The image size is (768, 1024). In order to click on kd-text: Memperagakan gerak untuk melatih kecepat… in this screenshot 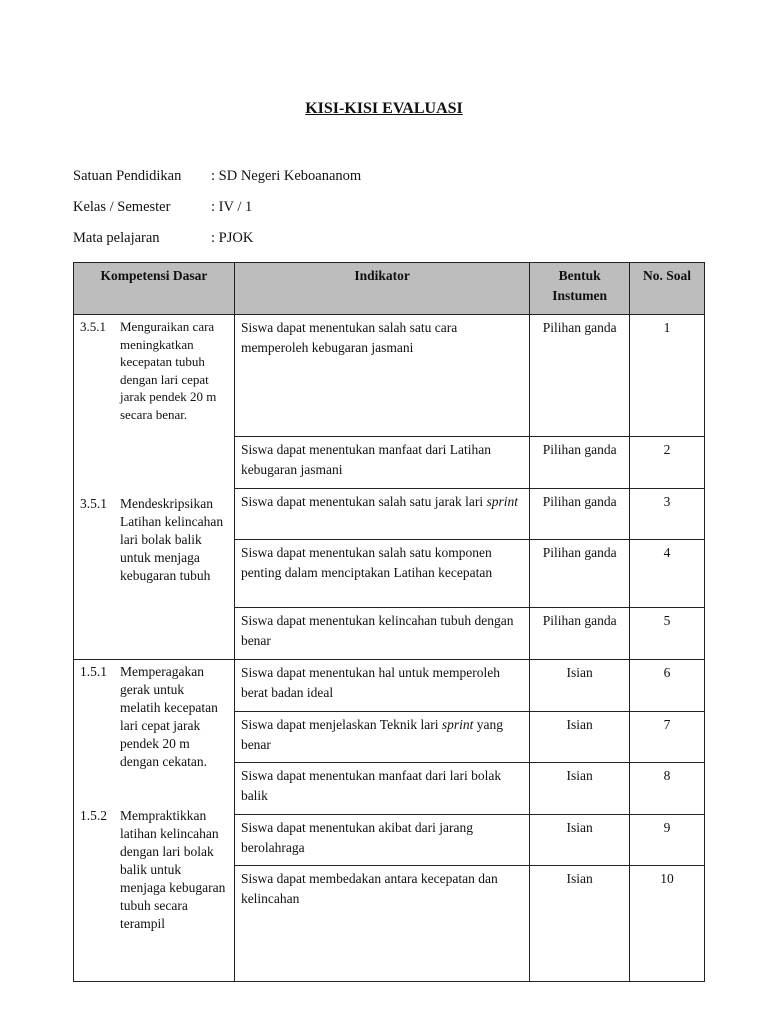, I will do `click(169, 716)`.